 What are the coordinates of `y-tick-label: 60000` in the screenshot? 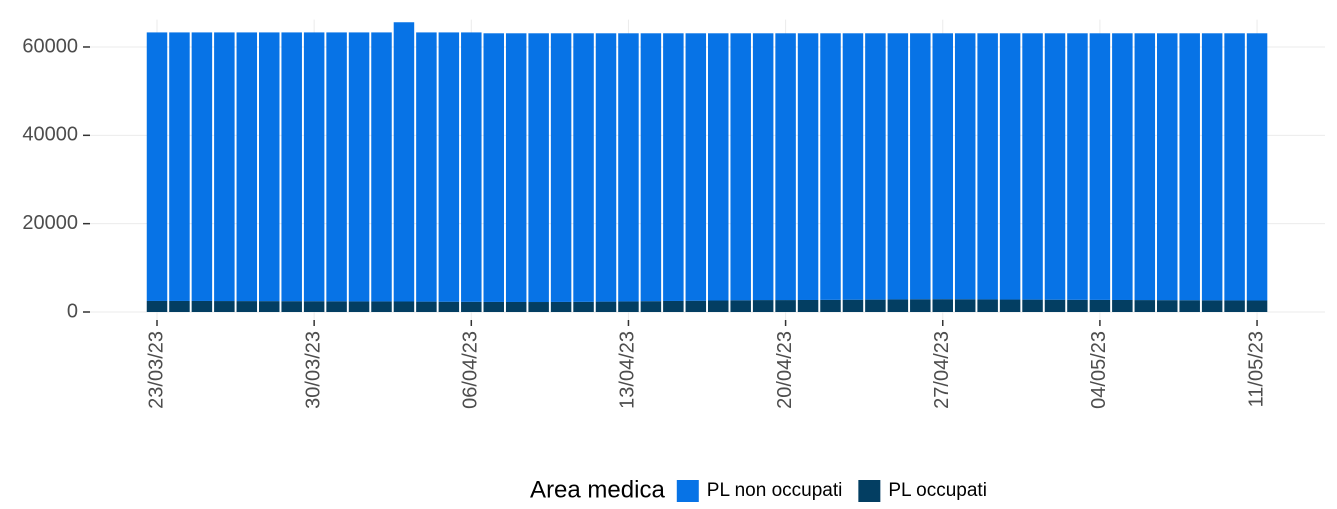 It's located at (50, 46).